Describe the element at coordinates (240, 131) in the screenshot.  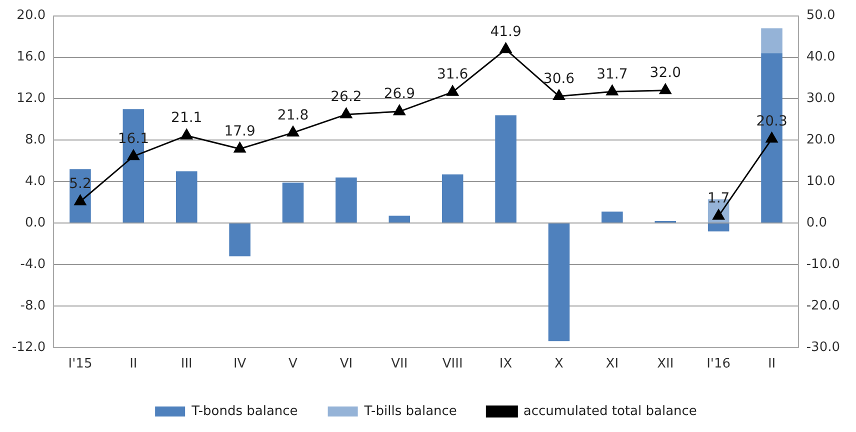
I see `data-label: 17.9` at that location.